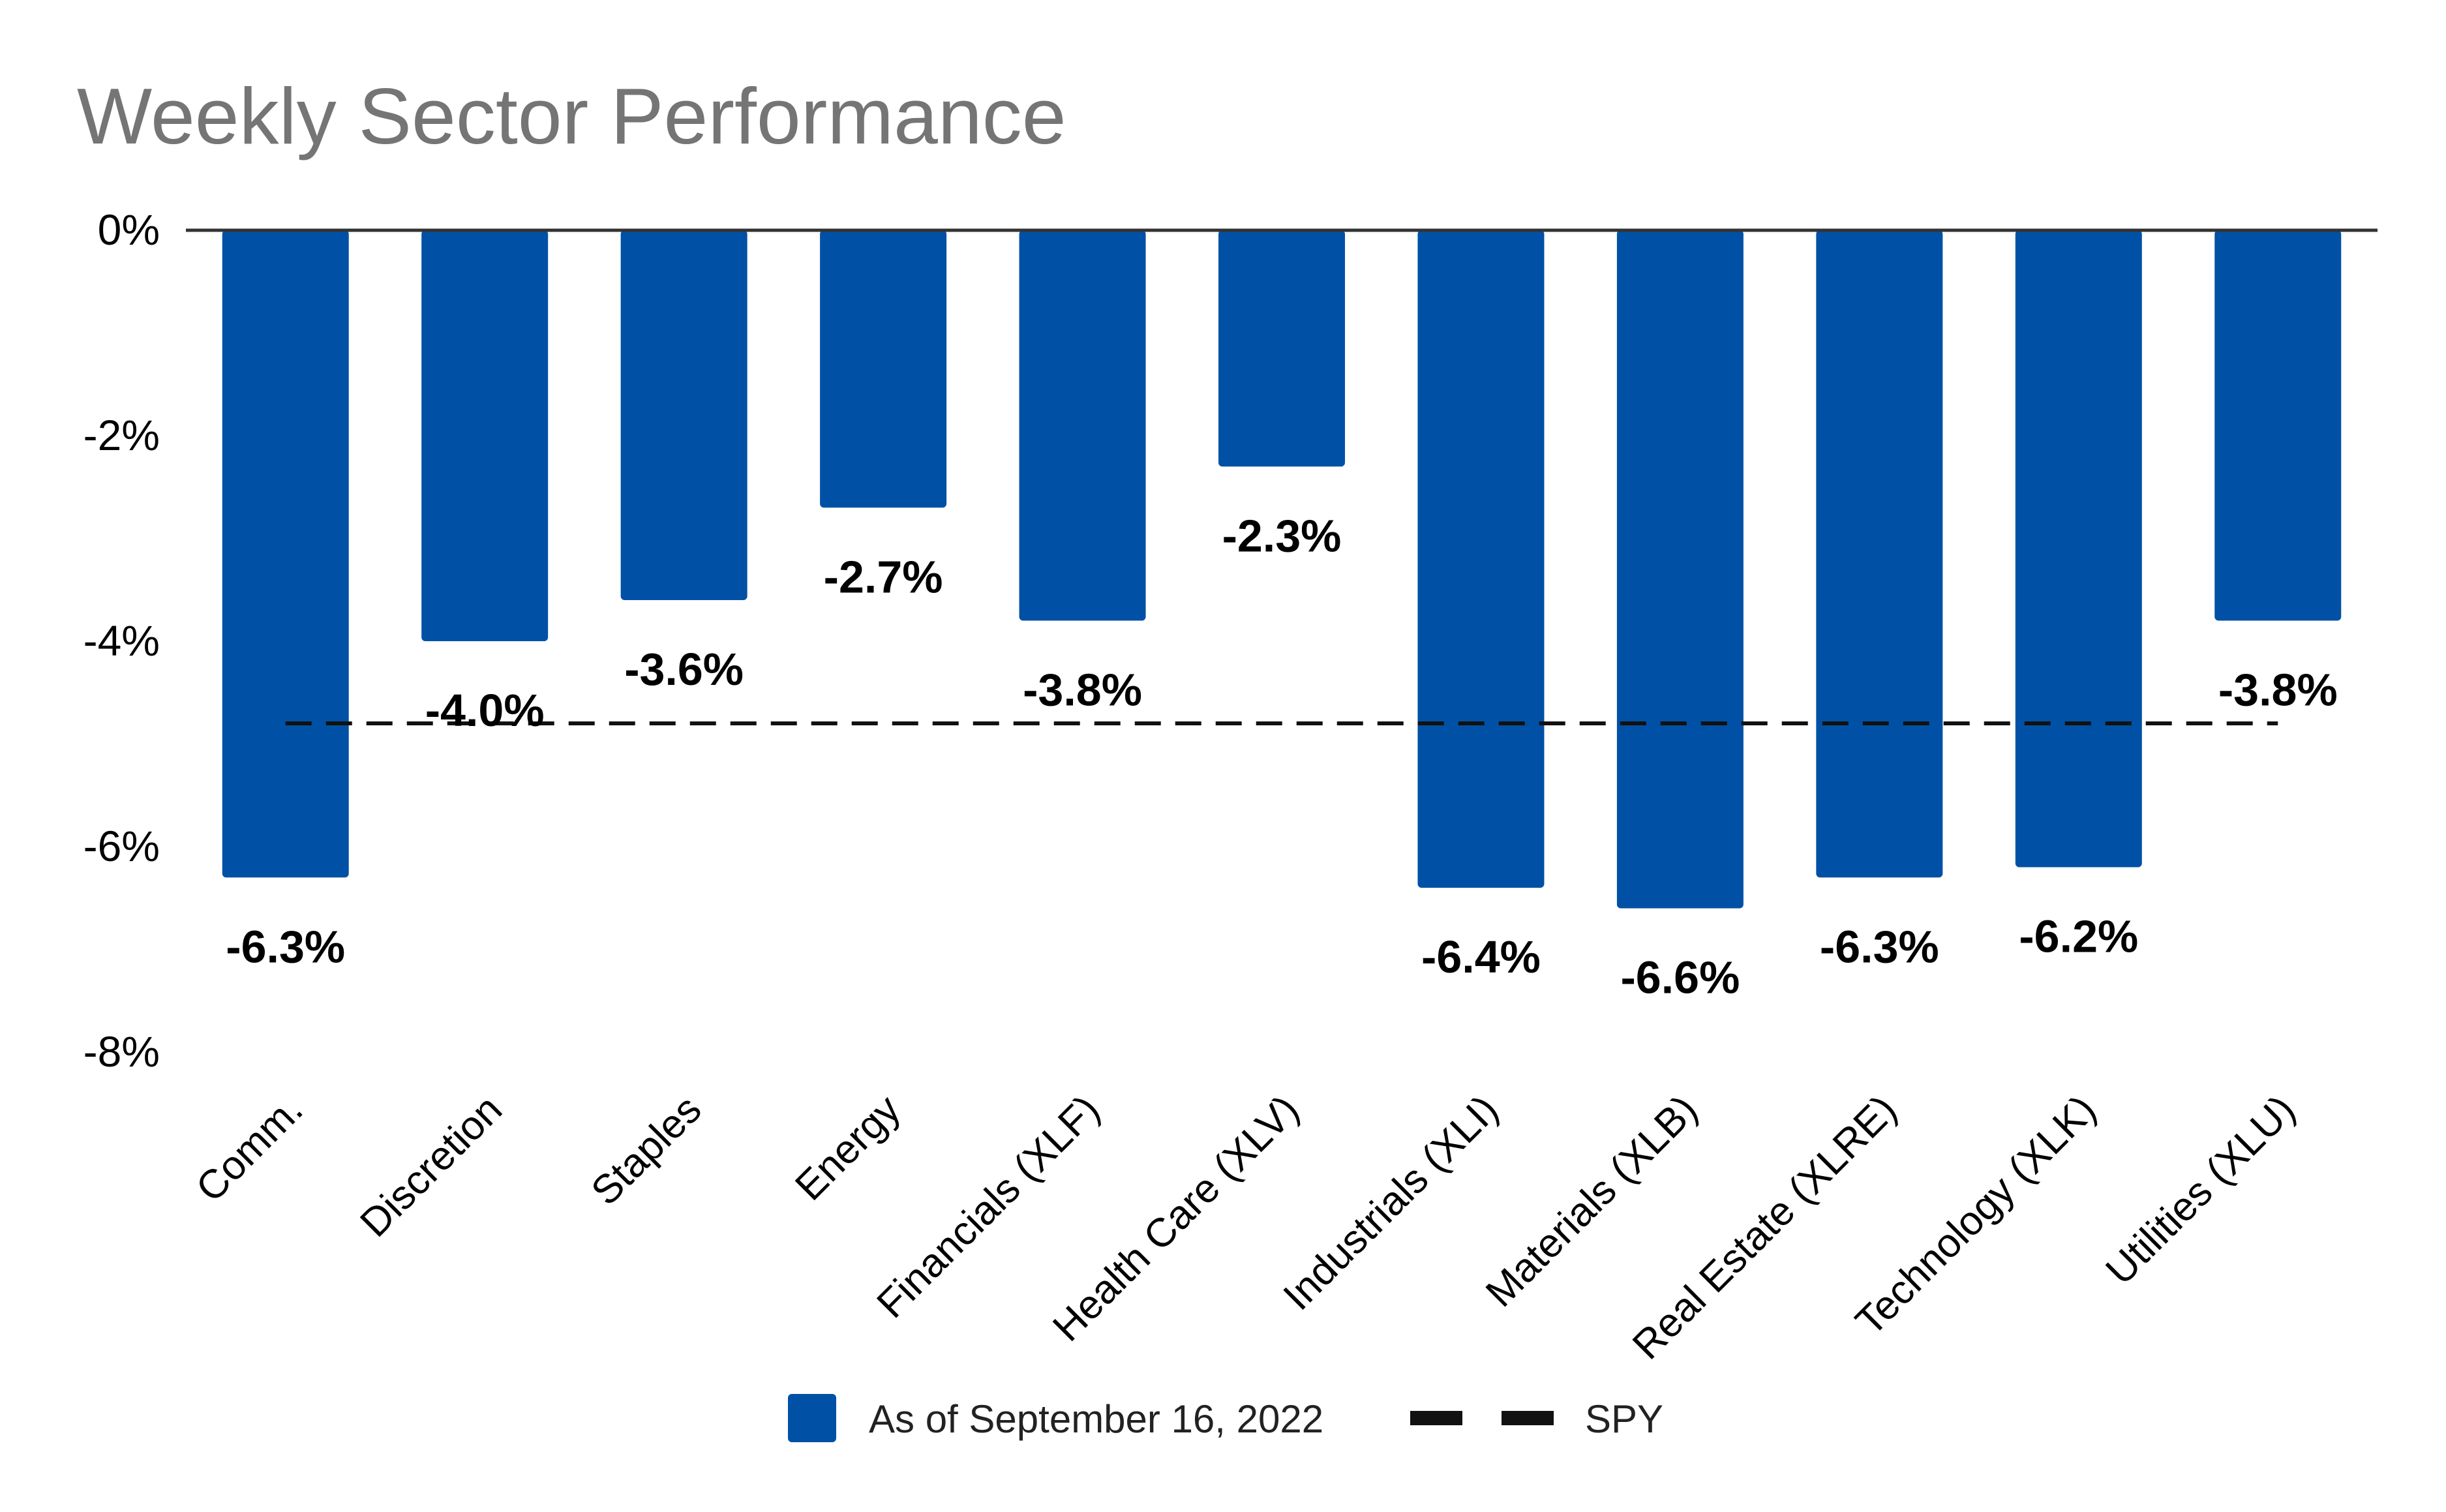 Image resolution: width=2446 pixels, height=1512 pixels. What do you see at coordinates (121, 1051) in the screenshot?
I see `y-tick-label: -8%` at bounding box center [121, 1051].